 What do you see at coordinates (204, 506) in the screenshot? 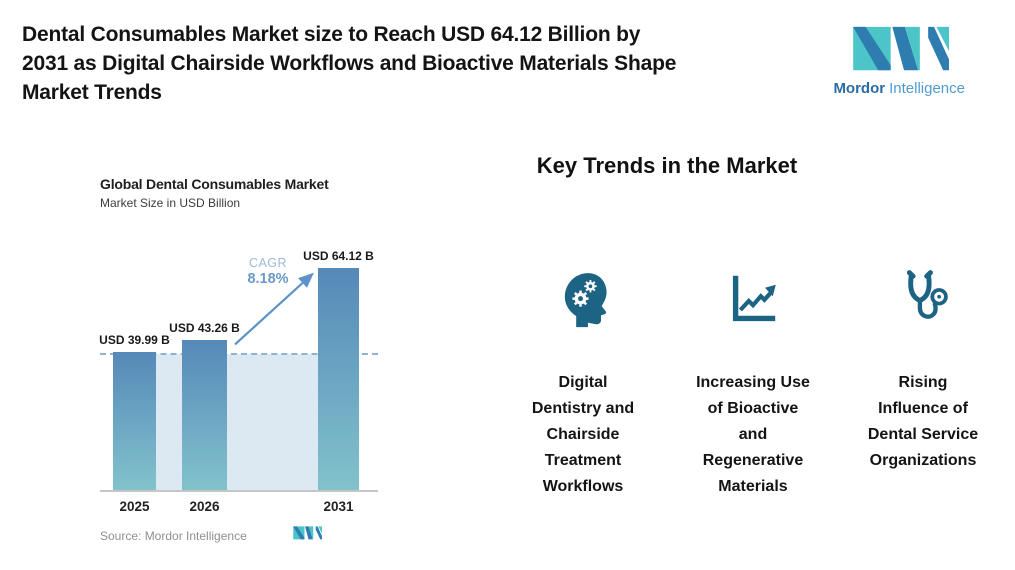
I see `x-axis-label: 2026` at bounding box center [204, 506].